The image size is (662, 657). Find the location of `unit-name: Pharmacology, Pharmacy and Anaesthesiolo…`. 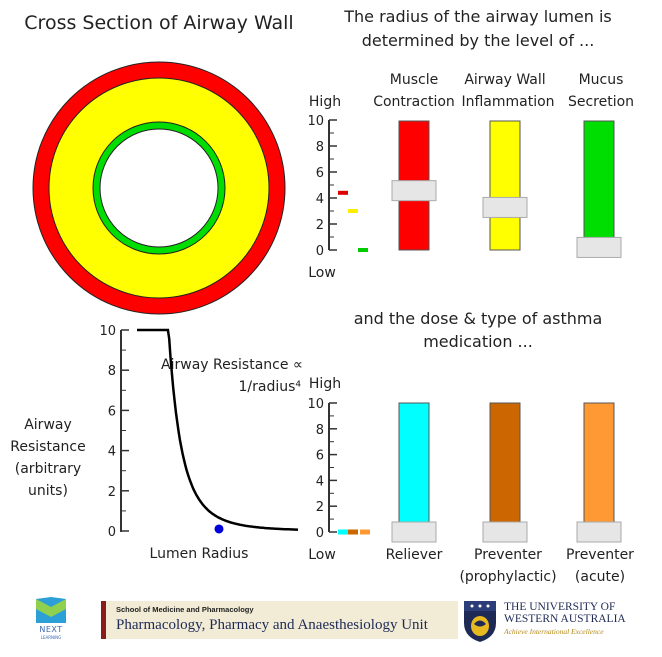

unit-name: Pharmacology, Pharmacy and Anaesthesiolo… is located at coordinates (272, 625).